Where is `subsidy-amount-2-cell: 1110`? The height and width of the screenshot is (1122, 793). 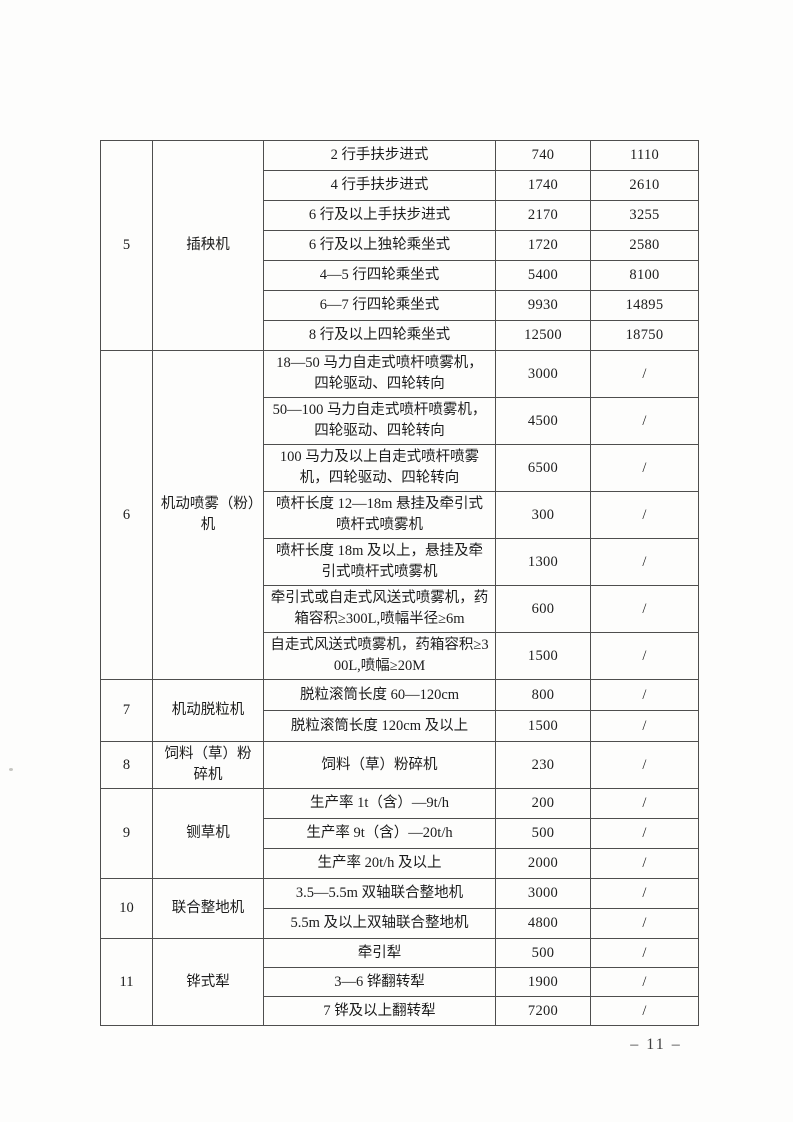
subsidy-amount-2-cell: 1110 is located at coordinates (644, 155).